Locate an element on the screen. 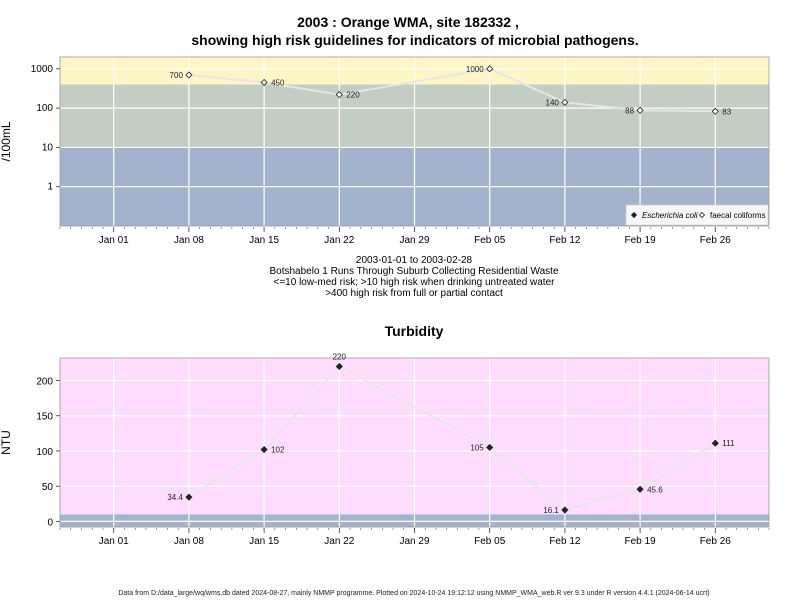 The width and height of the screenshot is (800, 600). chart2-xtick-label: Feb 12 is located at coordinates (565, 541).